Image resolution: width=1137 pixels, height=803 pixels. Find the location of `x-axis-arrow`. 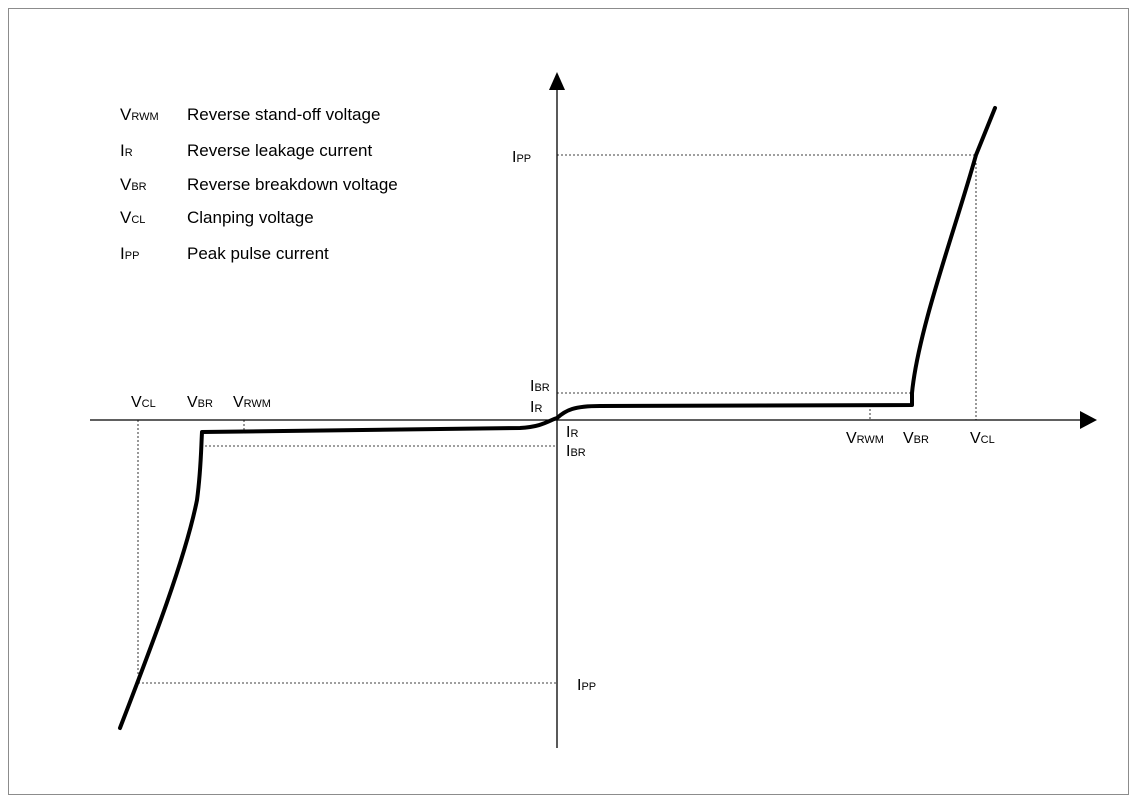

x-axis-arrow is located at coordinates (1088, 420).